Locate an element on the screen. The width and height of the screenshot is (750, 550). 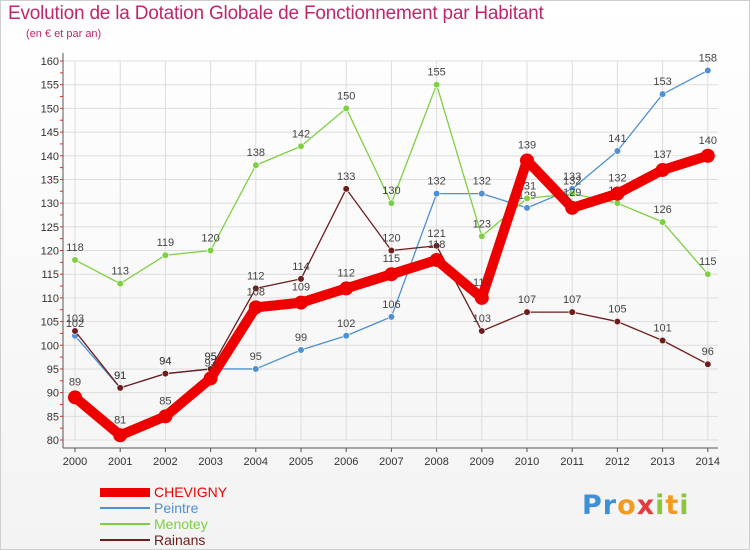
data-label-peintre: 99 is located at coordinates (301, 338).